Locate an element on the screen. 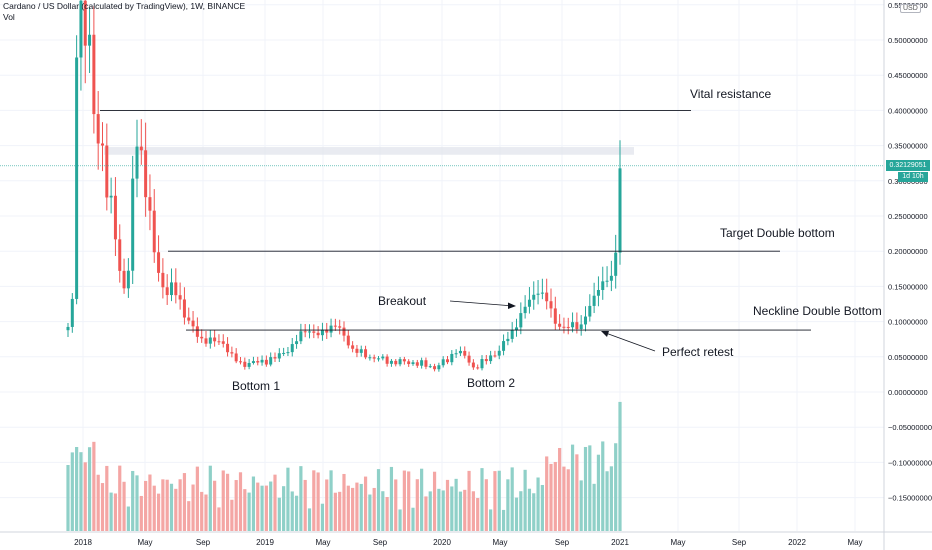 The image size is (932, 550). breakout-arrow is located at coordinates (482, 304).